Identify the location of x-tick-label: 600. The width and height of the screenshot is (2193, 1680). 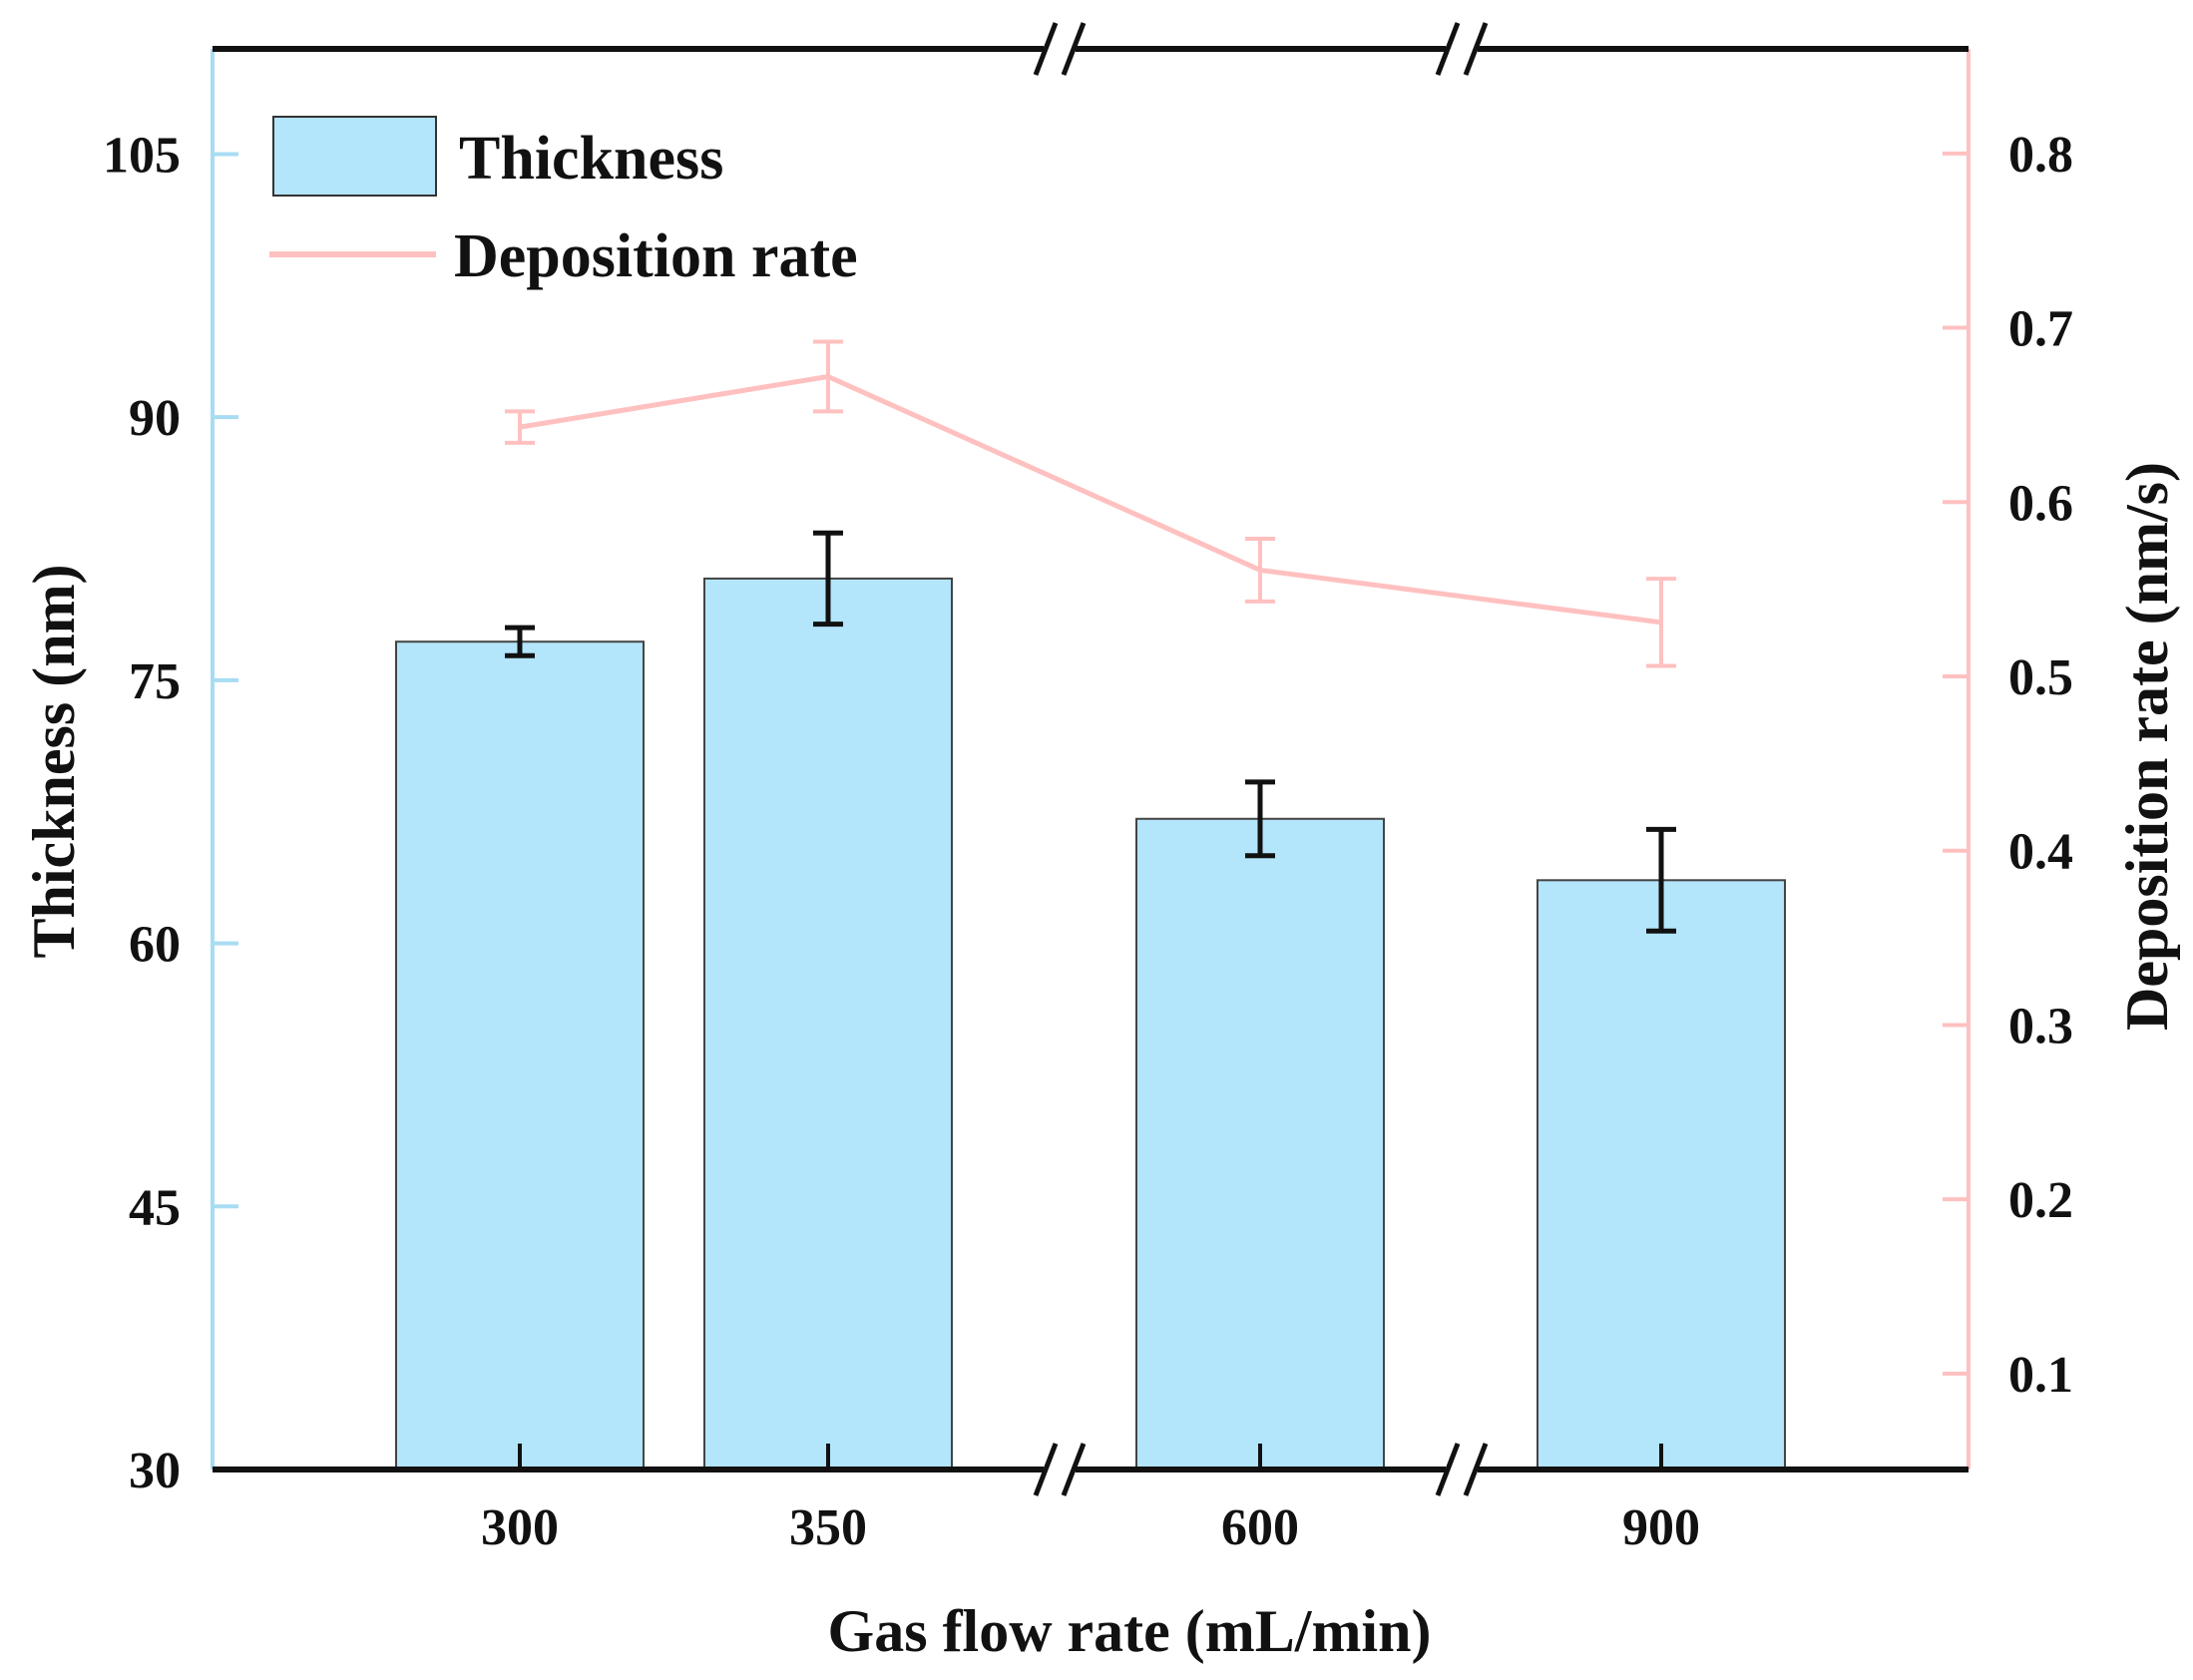
(1260, 1527).